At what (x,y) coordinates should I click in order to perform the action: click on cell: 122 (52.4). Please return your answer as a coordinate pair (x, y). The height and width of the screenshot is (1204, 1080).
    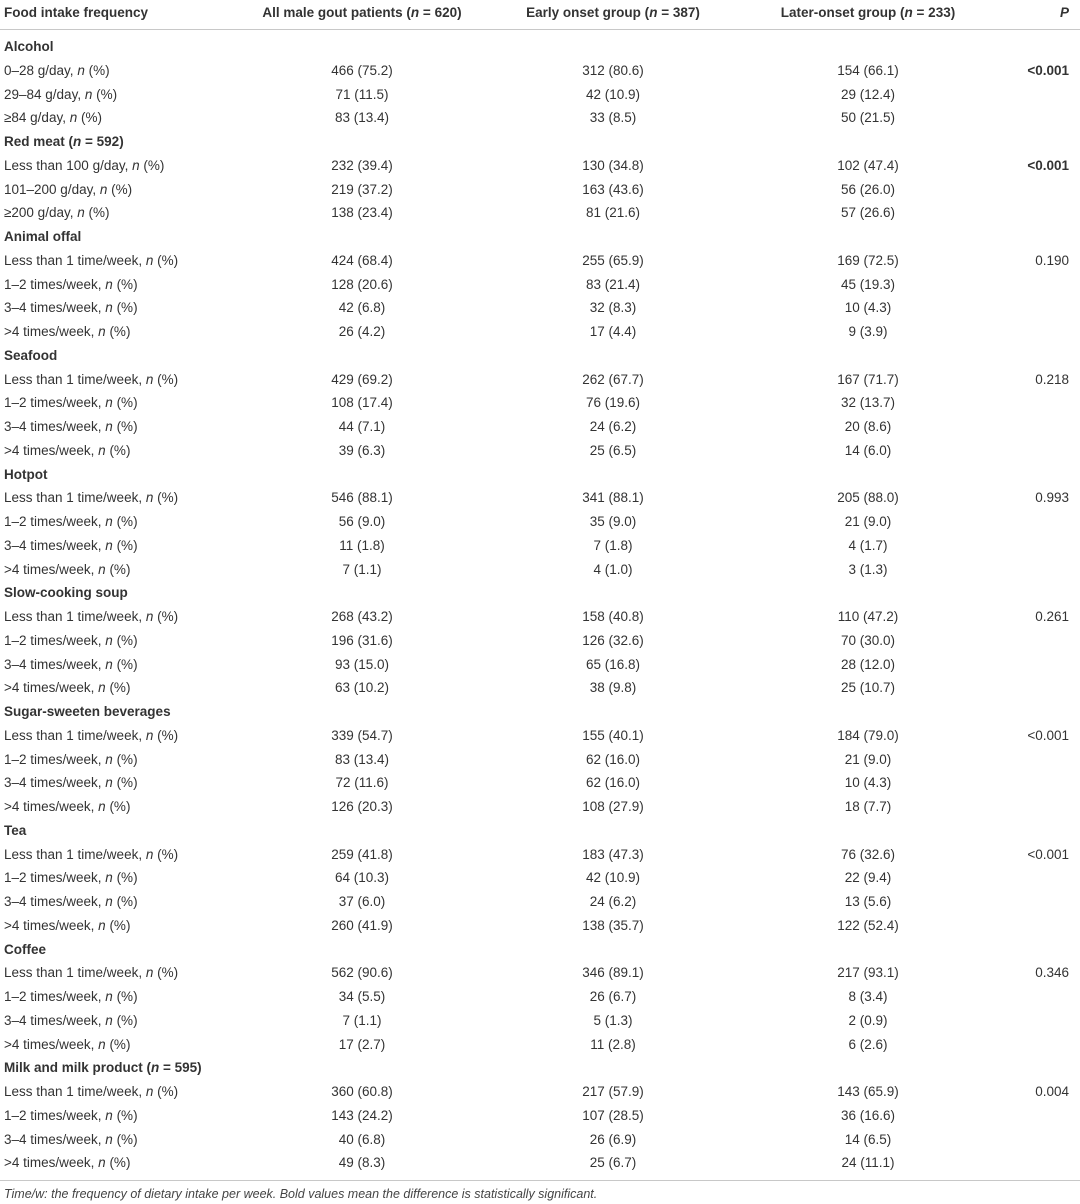
    Looking at the image, I should click on (868, 925).